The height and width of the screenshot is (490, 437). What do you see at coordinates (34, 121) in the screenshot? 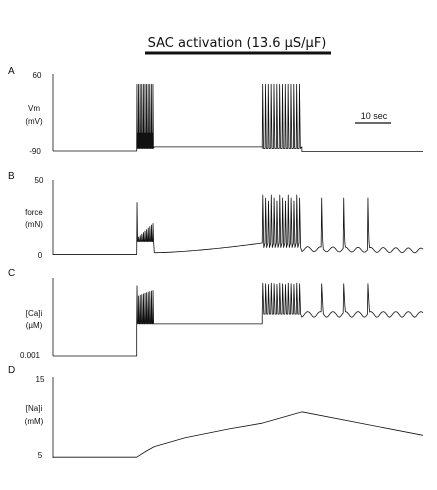
I see `ylabel-a-line2: (mV)` at bounding box center [34, 121].